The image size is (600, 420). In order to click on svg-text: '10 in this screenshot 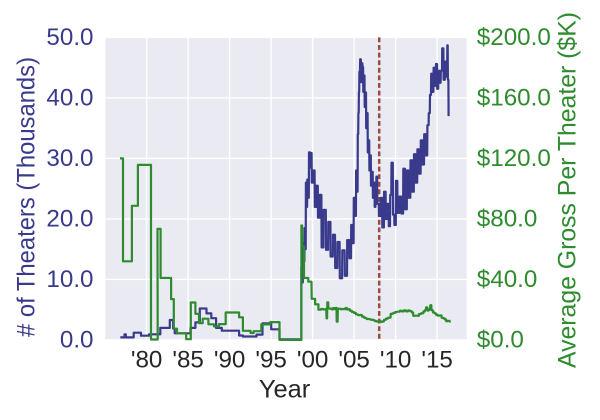, I will do `click(396, 360)`.